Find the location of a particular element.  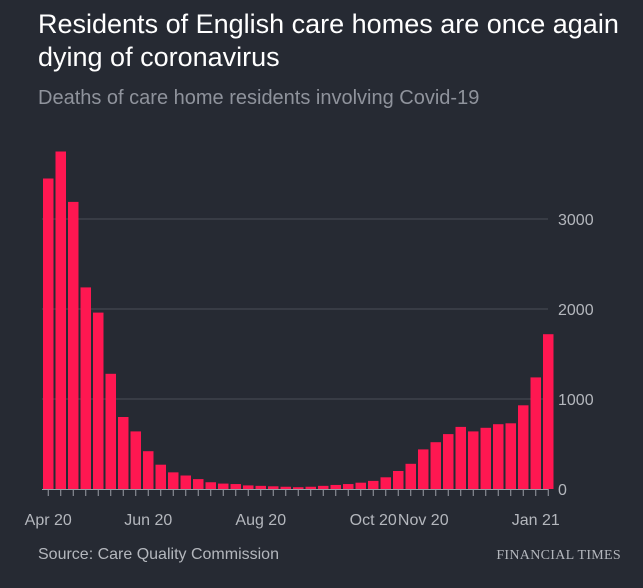

brand-logo: FINANCIAL TIMES is located at coordinates (558, 555).